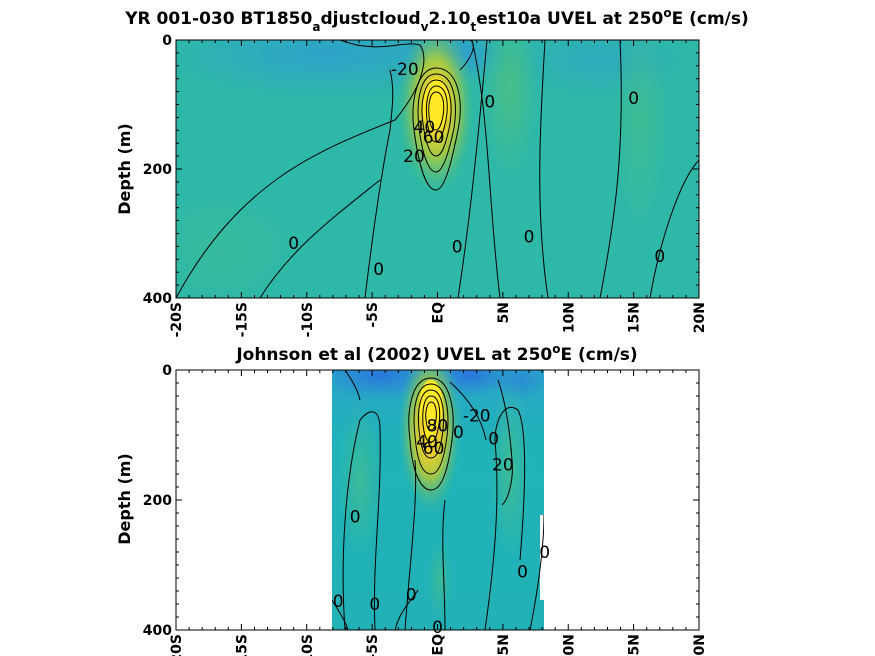 This screenshot has width=875, height=656. I want to click on top-x-tick-label: 10N, so click(569, 317).